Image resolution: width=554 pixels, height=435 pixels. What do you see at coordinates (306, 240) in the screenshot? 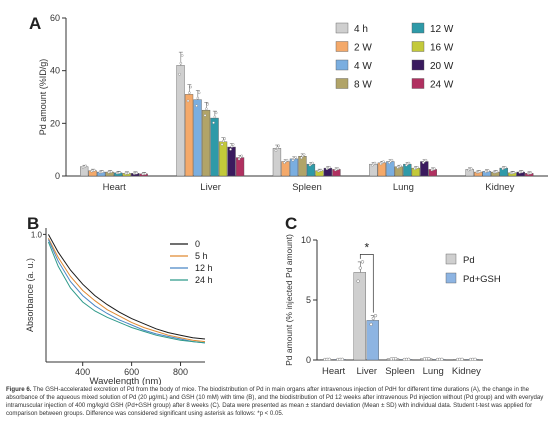
I see `y-tick-label: 10` at bounding box center [306, 240].